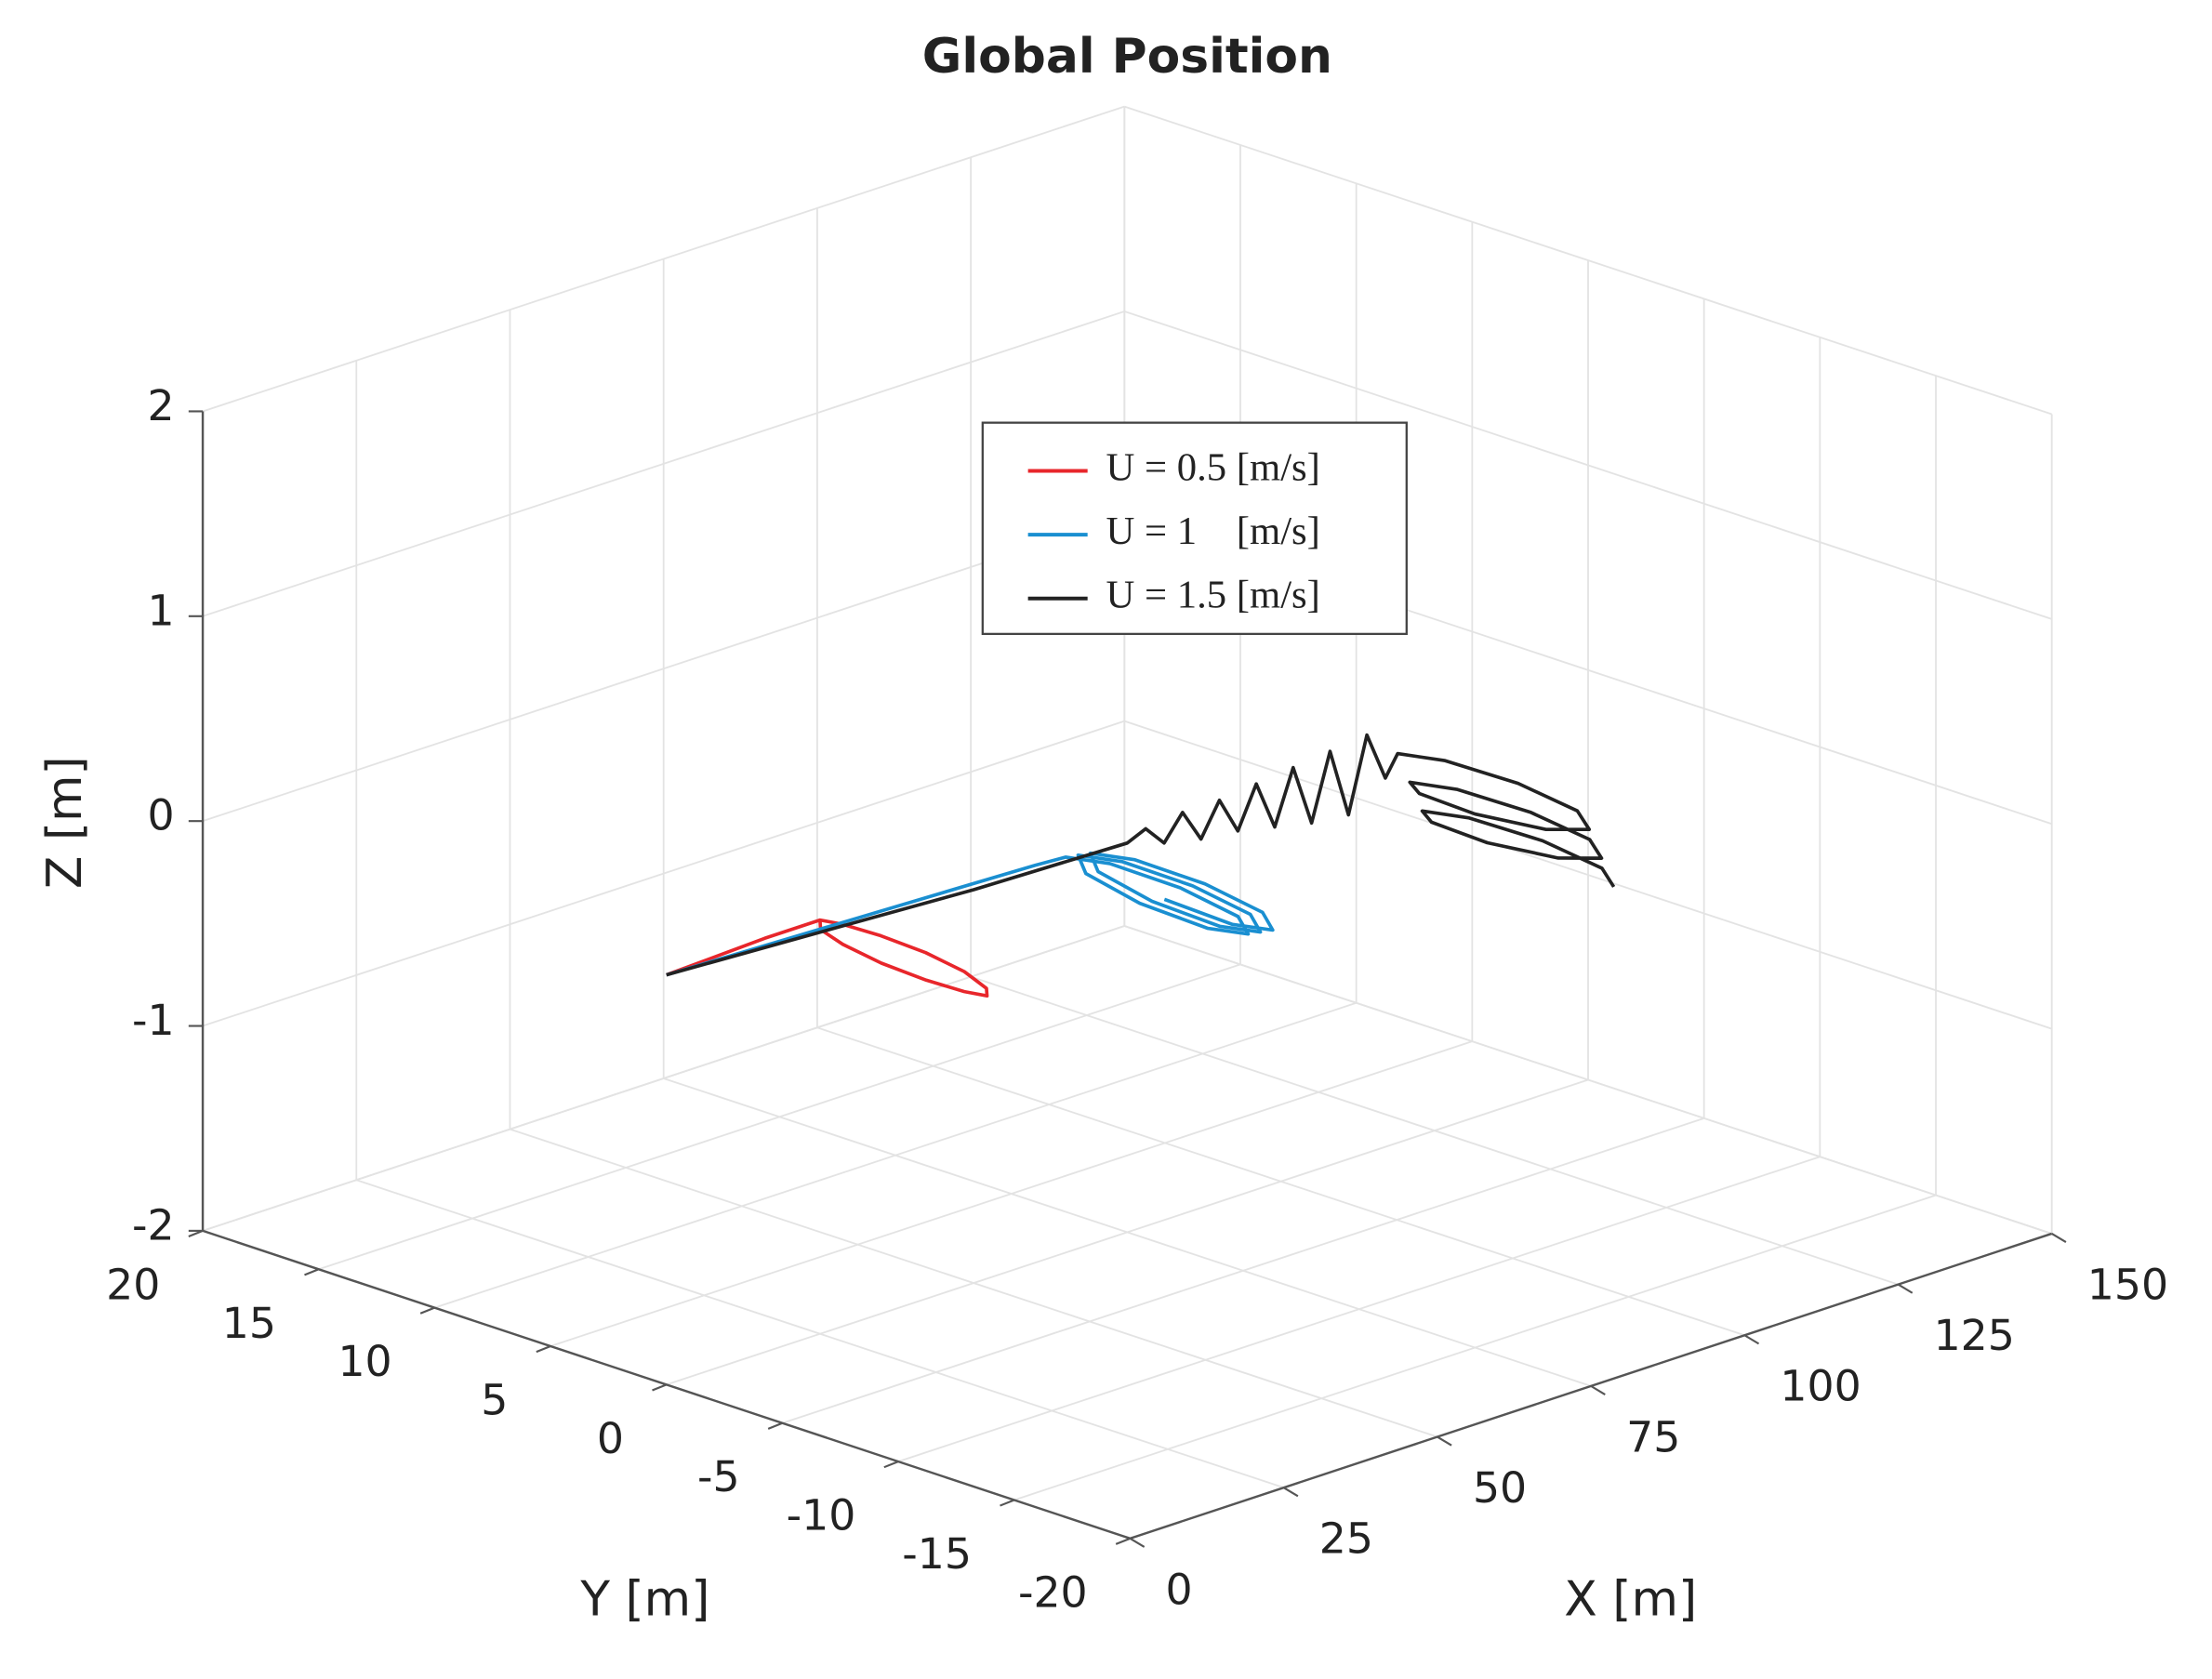 This screenshot has width=2212, height=1679. What do you see at coordinates (1213, 531) in the screenshot?
I see `legend-label: U = 1 [m/s]` at bounding box center [1213, 531].